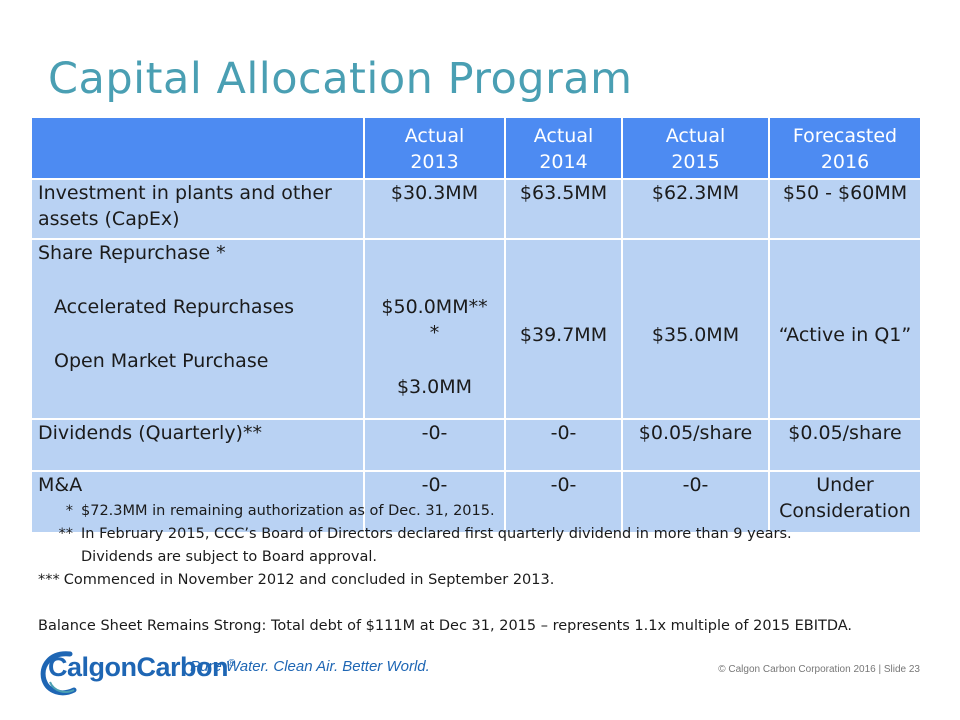 This screenshot has width=960, height=720. I want to click on header-cell-2016: Forecasted 2016, so click(845, 148).